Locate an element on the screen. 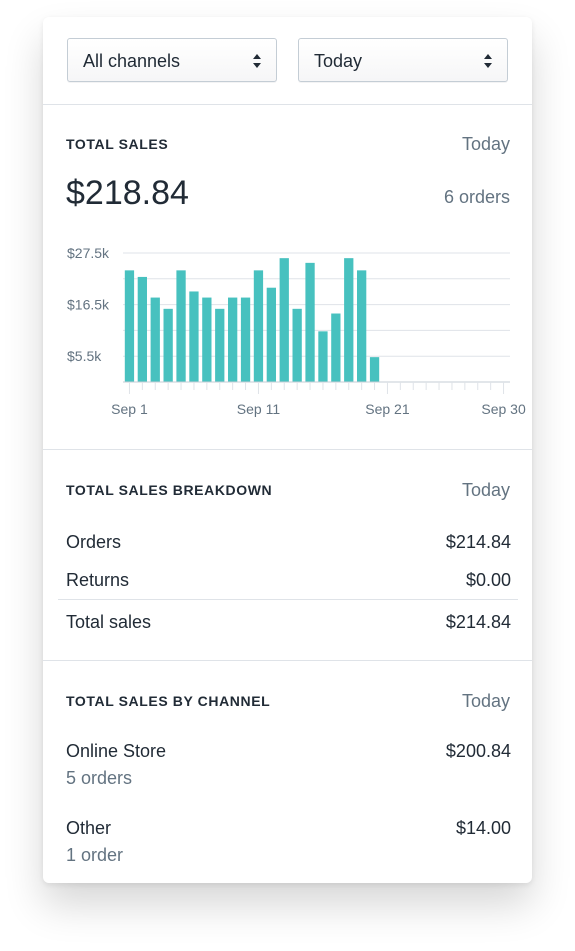 This screenshot has height=951, width=575. sales-bar-chart: $27.5k $16.5k $5.5k Sep 1 Sep 11 Sep 21 Sep 30 is located at coordinates (296, 331).